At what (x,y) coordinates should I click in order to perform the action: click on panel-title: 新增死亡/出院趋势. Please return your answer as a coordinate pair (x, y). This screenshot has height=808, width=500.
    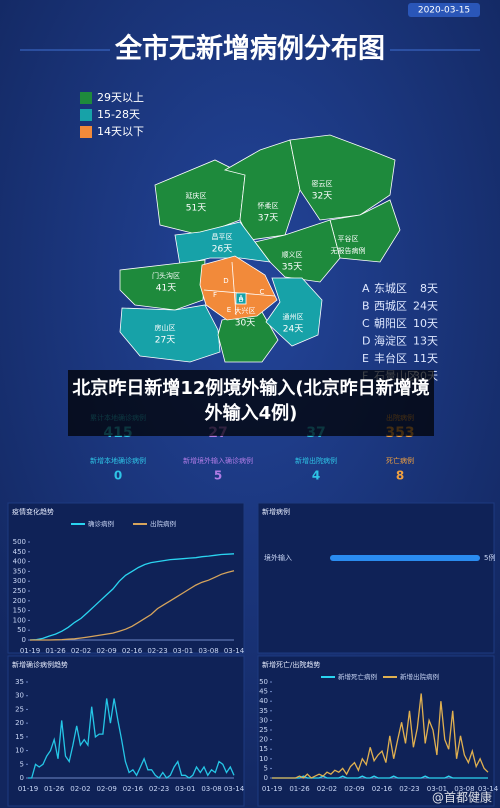
    Looking at the image, I should click on (291, 664).